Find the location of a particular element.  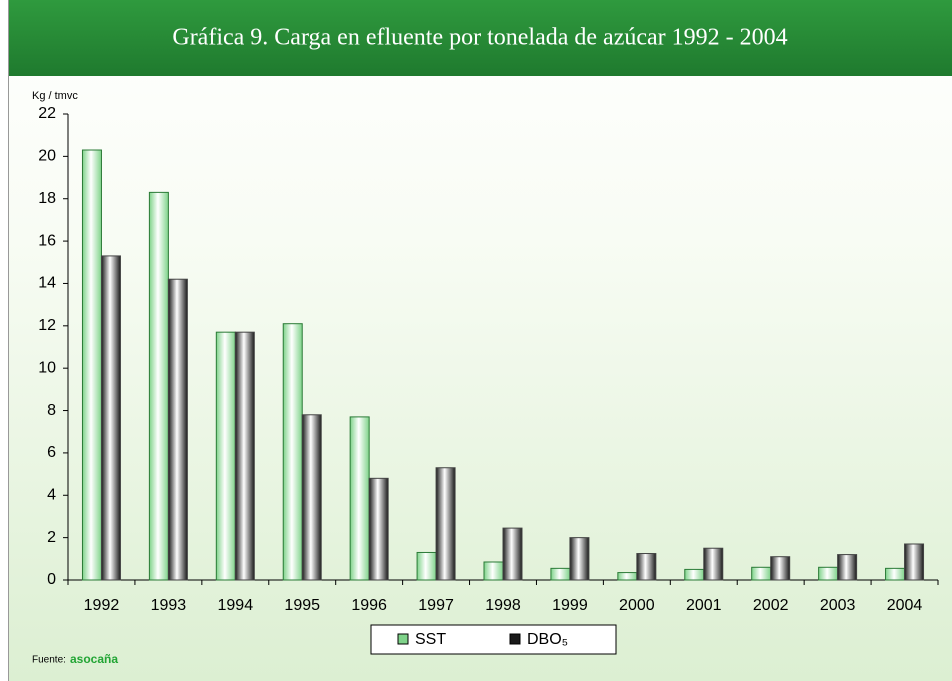

y-axis-label: Kg / tmvc is located at coordinates (55, 96).